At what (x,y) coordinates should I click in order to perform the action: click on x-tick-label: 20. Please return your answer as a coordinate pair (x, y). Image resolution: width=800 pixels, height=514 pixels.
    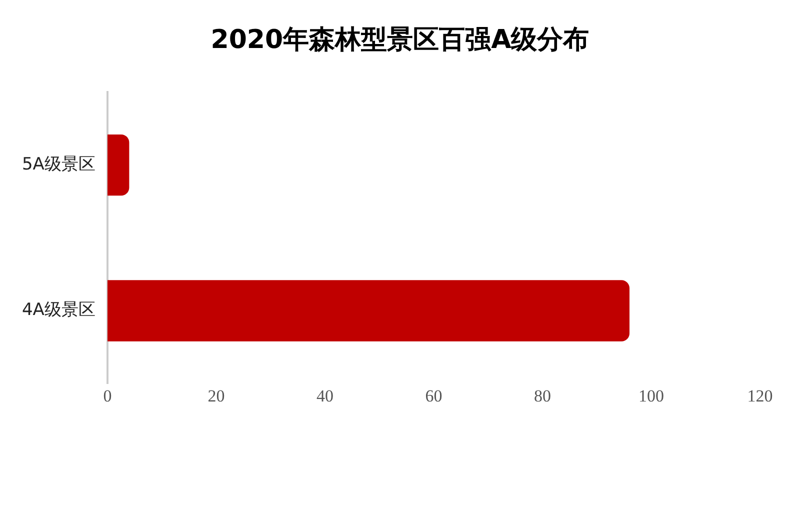
    Looking at the image, I should click on (216, 396).